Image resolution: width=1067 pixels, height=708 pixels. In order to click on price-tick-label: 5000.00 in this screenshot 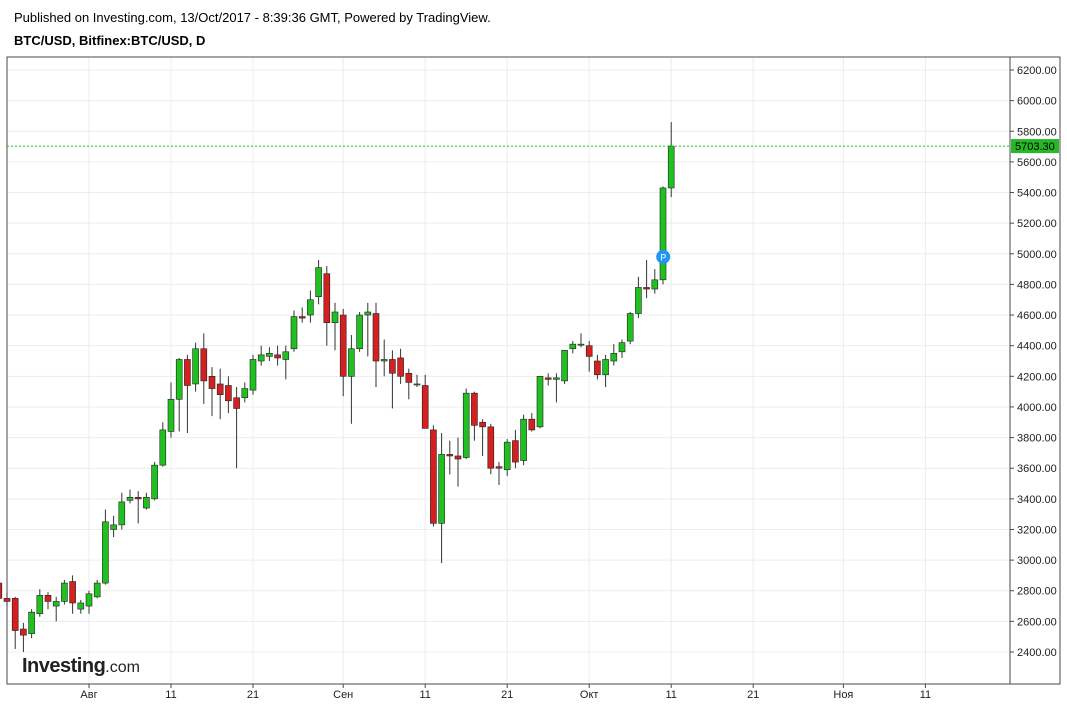, I will do `click(1037, 255)`.